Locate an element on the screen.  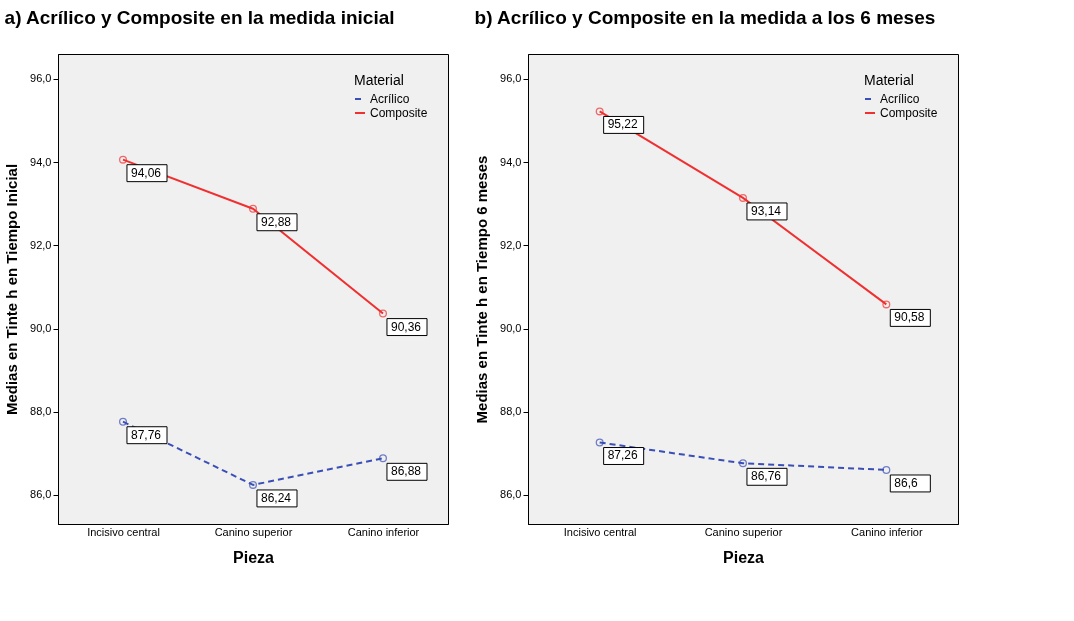
chart-title: a) Acrílico y Composite en la medida inicial is located at coordinates (199, 17).